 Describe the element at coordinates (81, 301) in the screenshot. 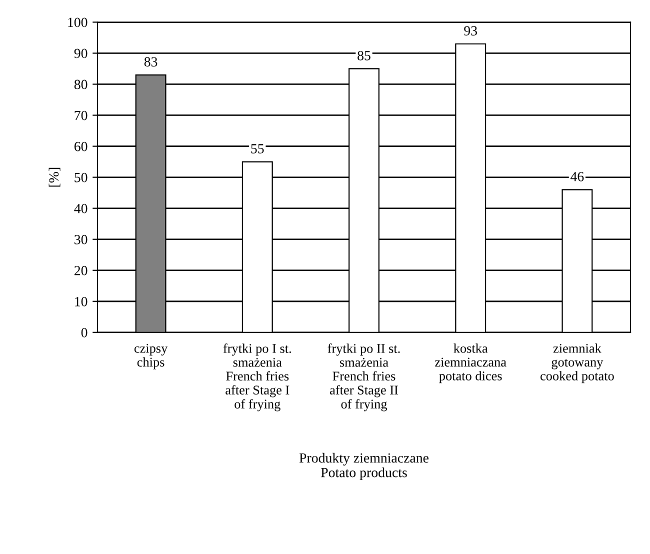

I see `y-tick-label: 10` at that location.